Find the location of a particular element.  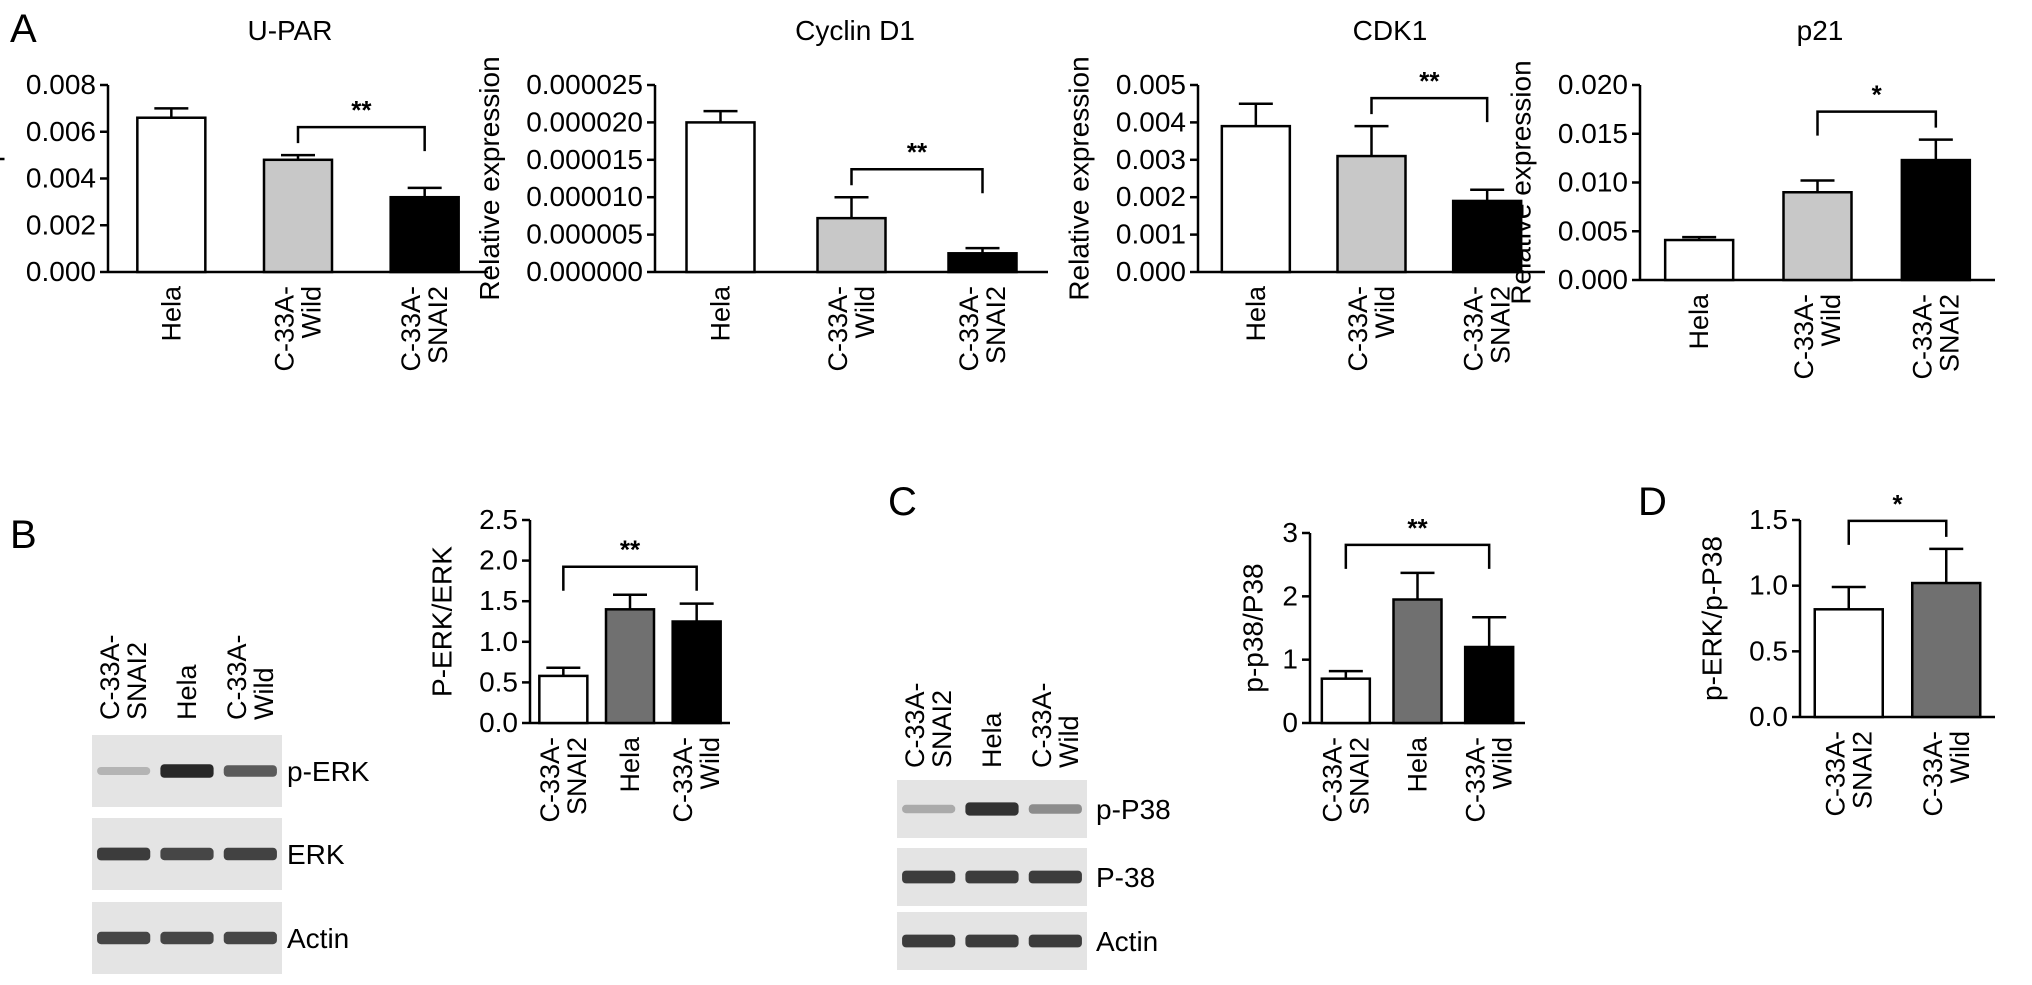

panel-letter-c: C is located at coordinates (902, 502).